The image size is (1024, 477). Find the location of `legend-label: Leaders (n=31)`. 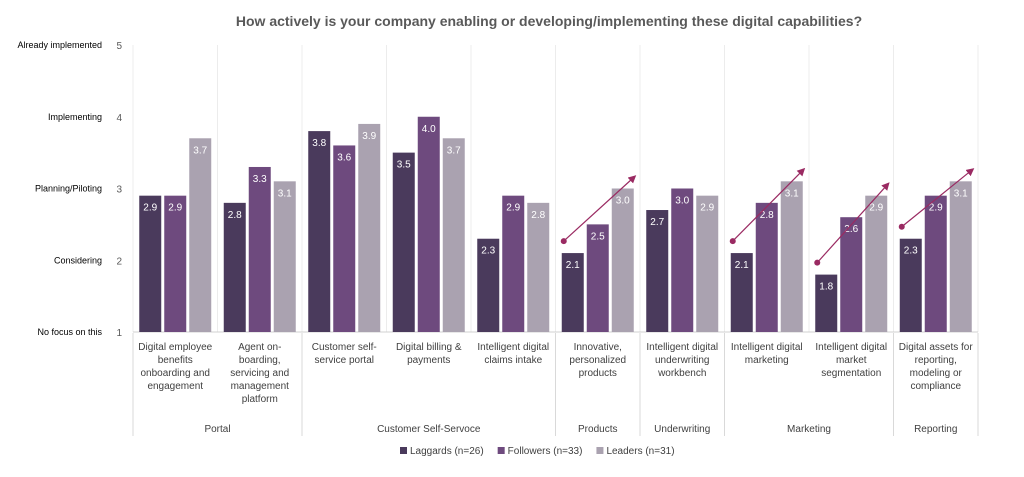

legend-label: Leaders (n=31) is located at coordinates (640, 451).